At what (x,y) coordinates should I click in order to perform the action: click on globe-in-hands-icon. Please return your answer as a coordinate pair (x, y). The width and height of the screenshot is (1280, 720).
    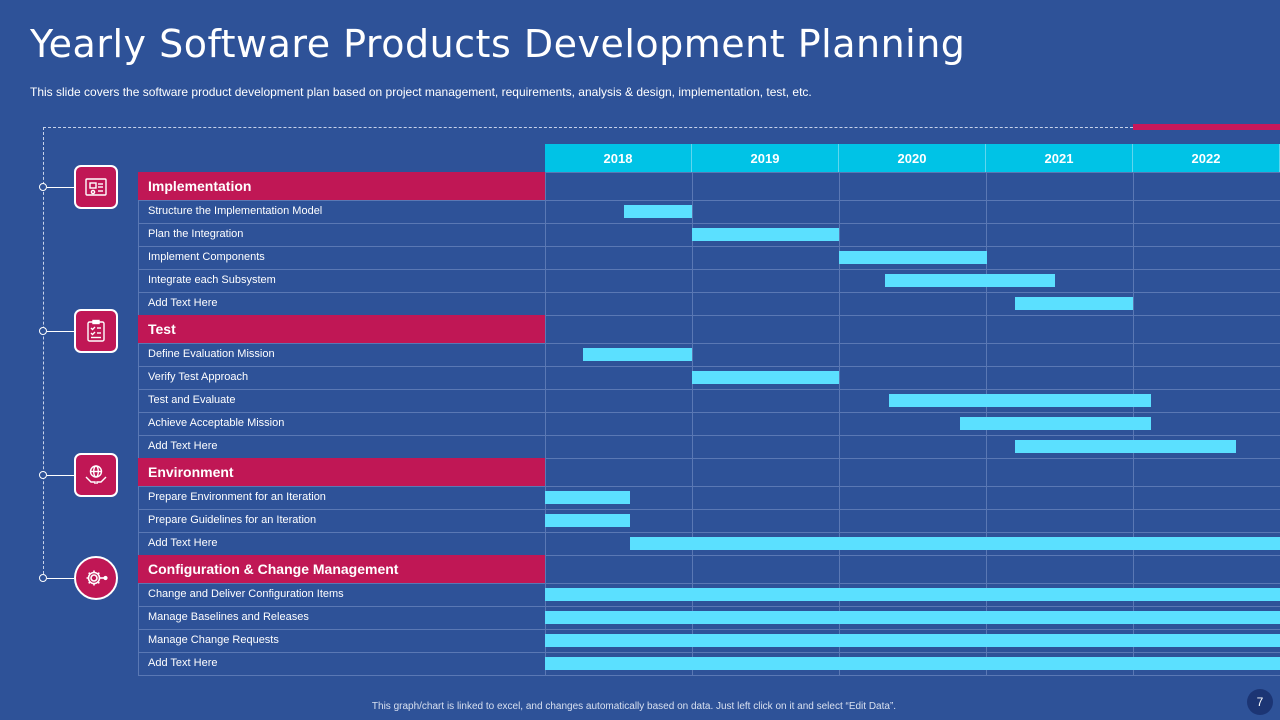
    Looking at the image, I should click on (96, 475).